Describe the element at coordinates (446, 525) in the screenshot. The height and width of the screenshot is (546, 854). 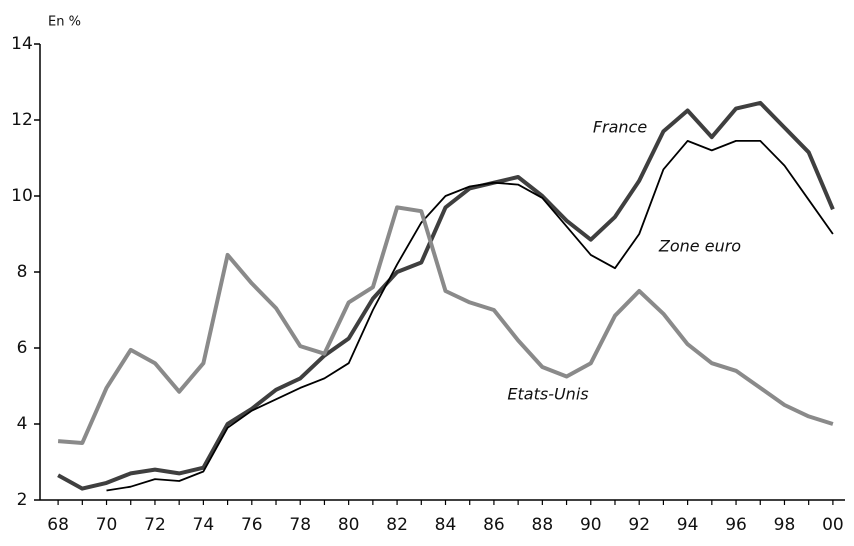
I see `x-tick-label: 84` at that location.